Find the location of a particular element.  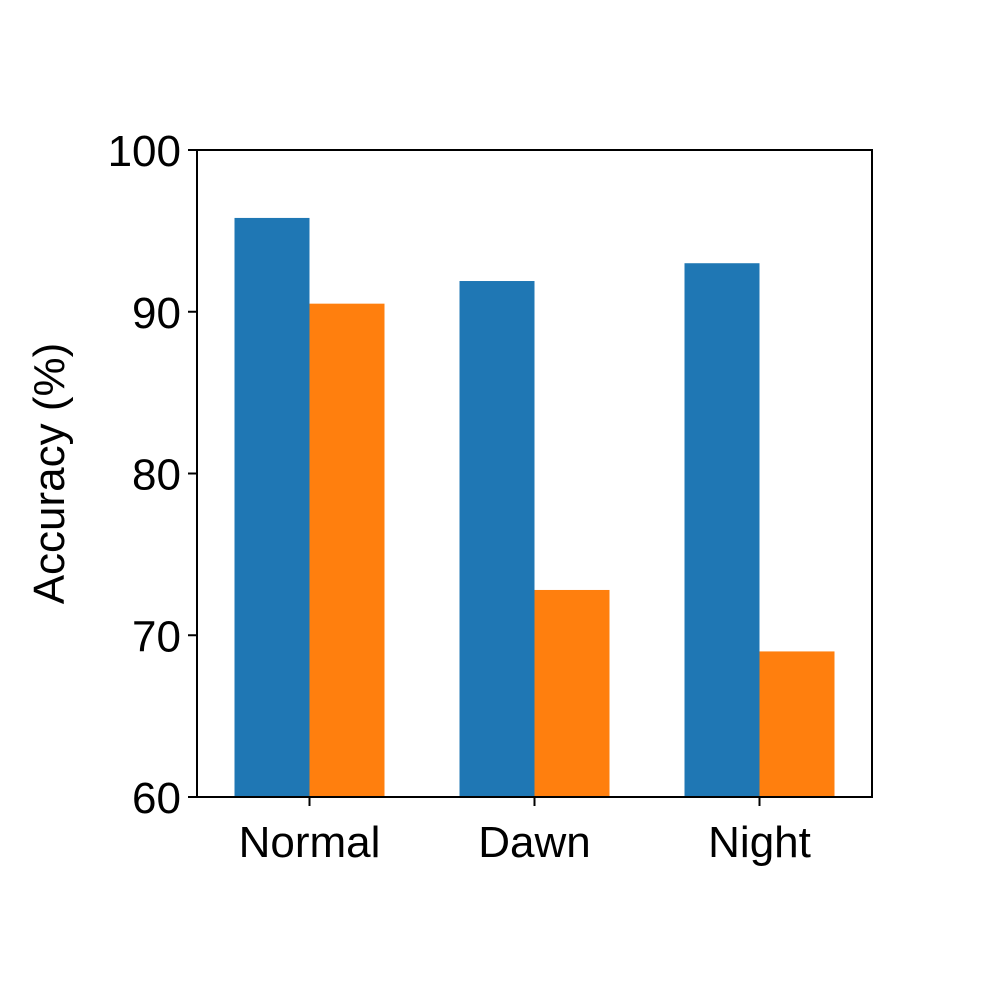

y-axis-ticks: 60 70 80 90 100 is located at coordinates (152, 475).